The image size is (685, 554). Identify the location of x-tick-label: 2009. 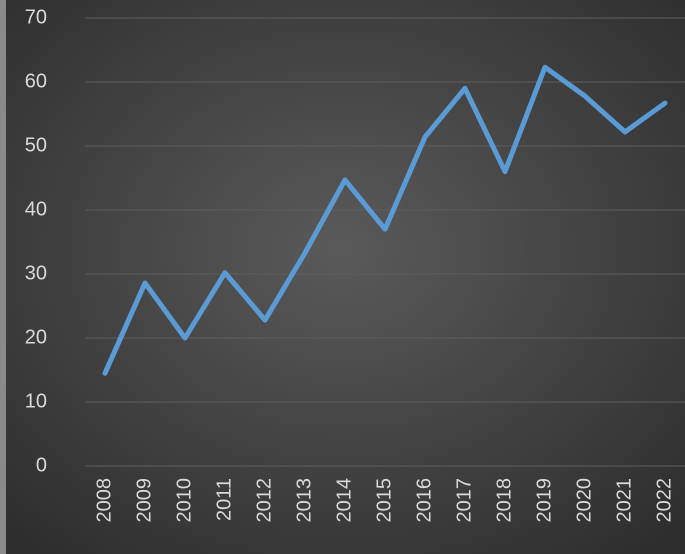
(144, 500).